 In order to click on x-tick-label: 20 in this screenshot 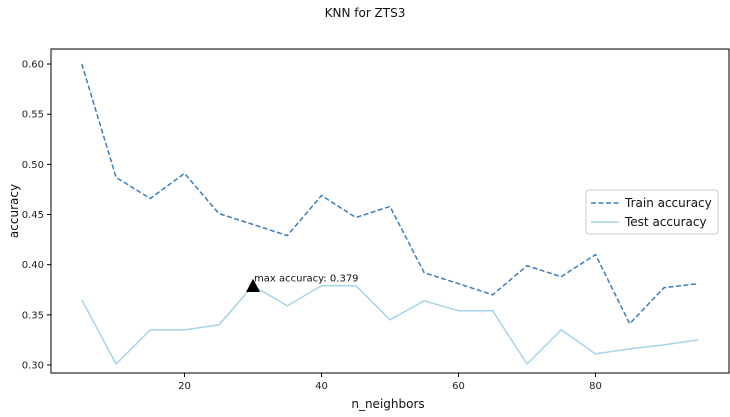, I will do `click(184, 386)`.